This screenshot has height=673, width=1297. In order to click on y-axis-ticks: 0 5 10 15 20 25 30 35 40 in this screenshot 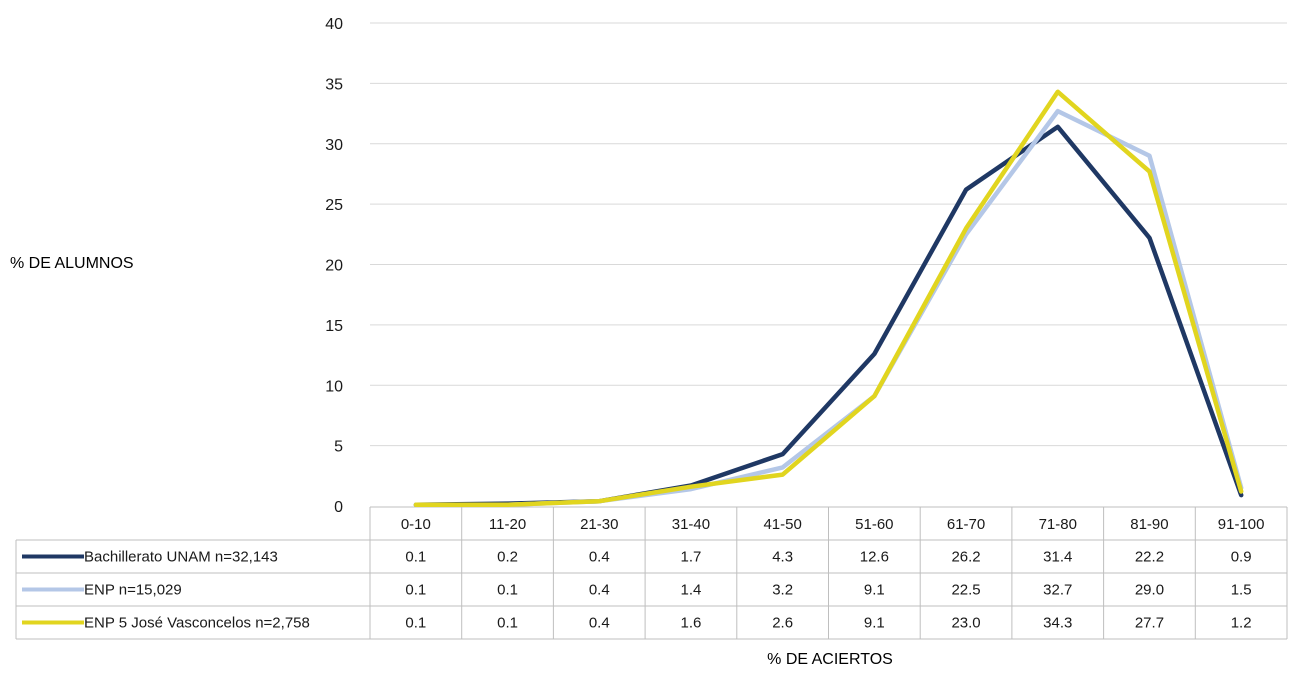, I will do `click(334, 266)`.